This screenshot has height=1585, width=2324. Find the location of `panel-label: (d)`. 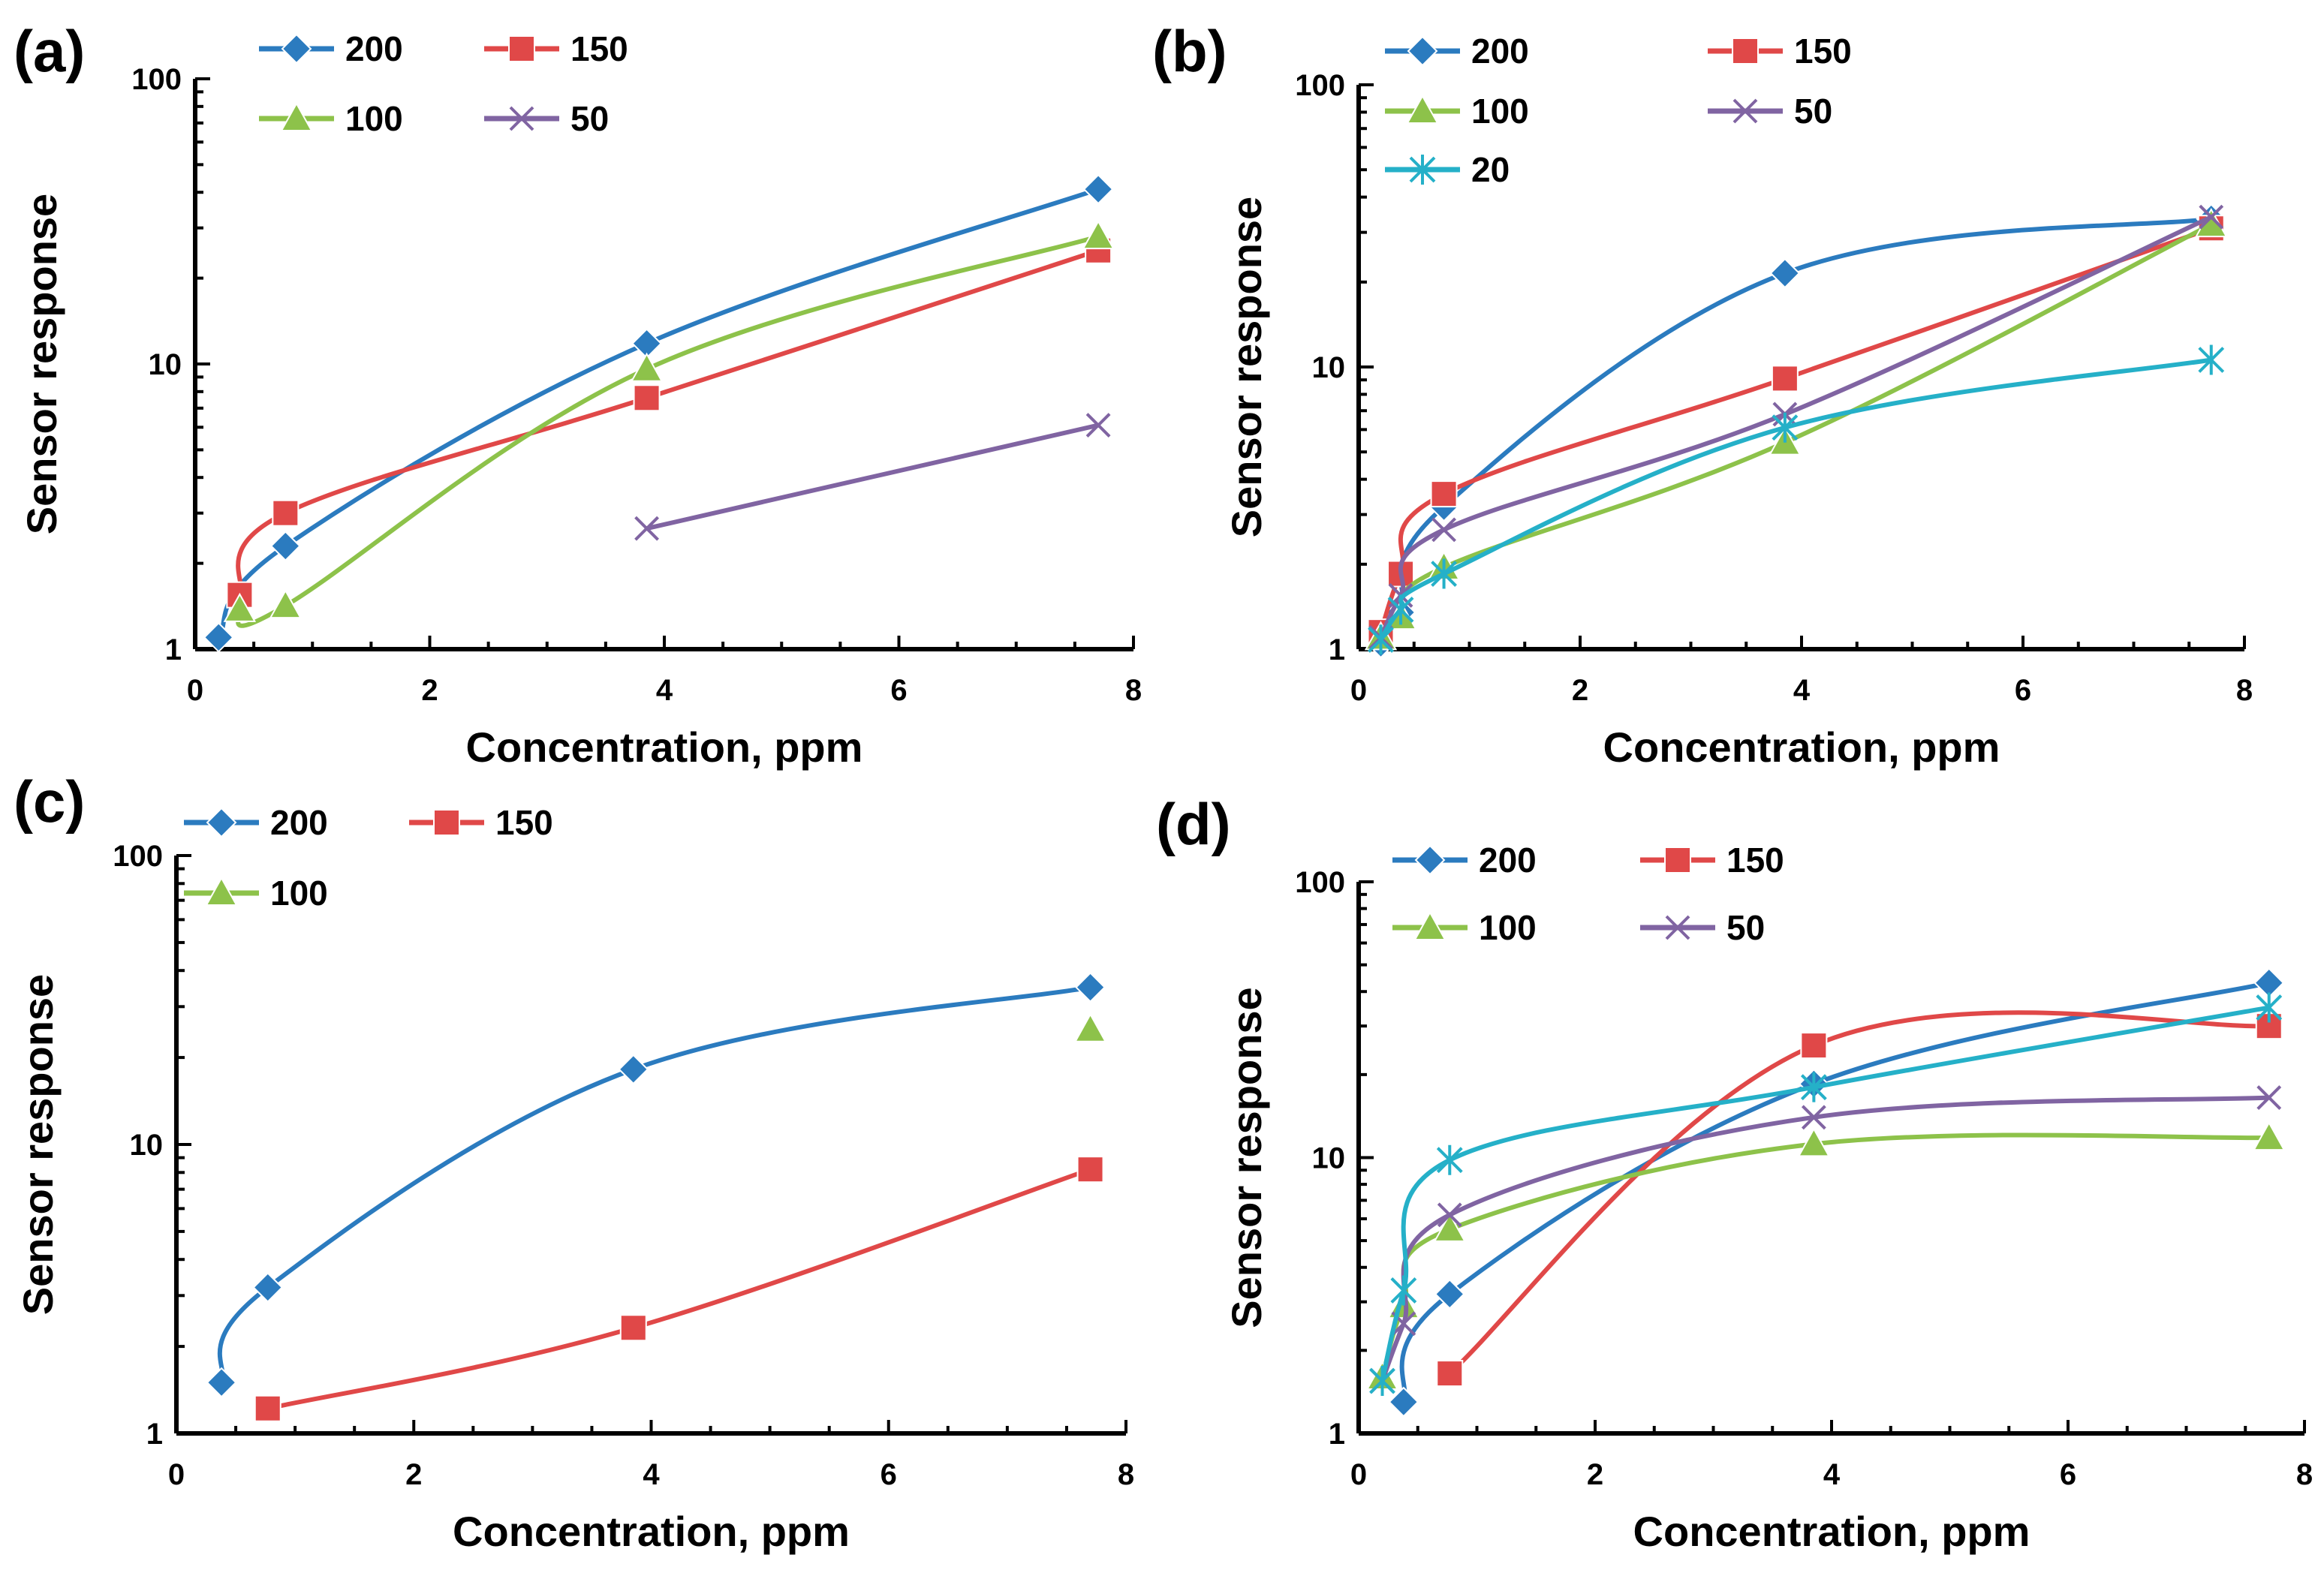

panel-label: (d) is located at coordinates (1193, 824).